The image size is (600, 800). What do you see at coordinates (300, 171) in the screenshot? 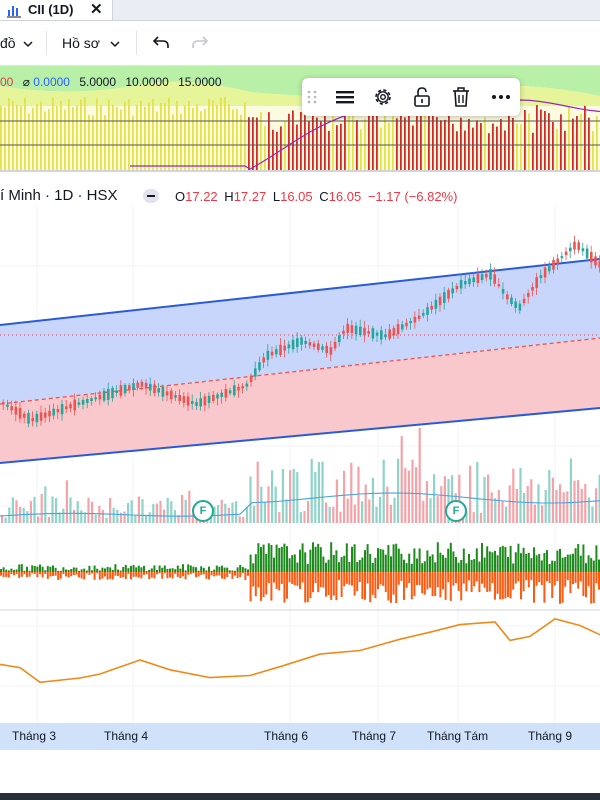
I see `pane-separator` at bounding box center [300, 171].